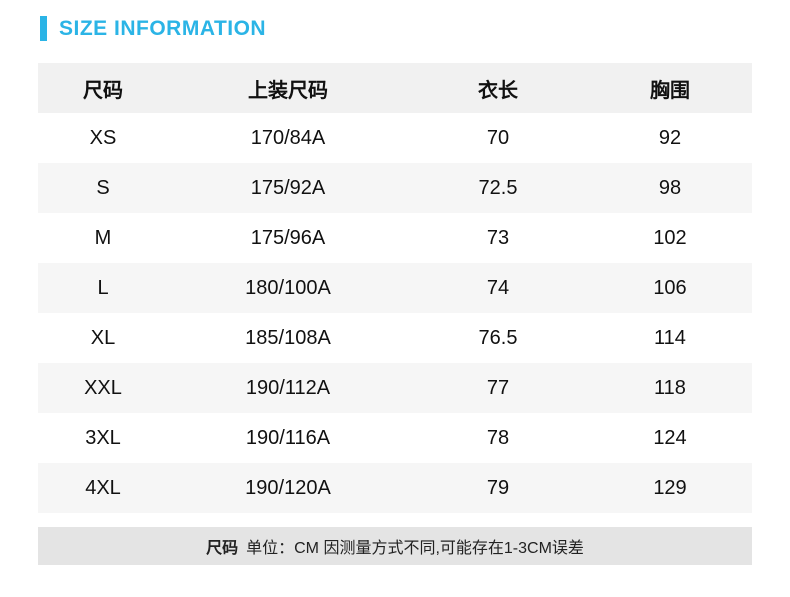  What do you see at coordinates (498, 487) in the screenshot?
I see `cell-garment-length: 79` at bounding box center [498, 487].